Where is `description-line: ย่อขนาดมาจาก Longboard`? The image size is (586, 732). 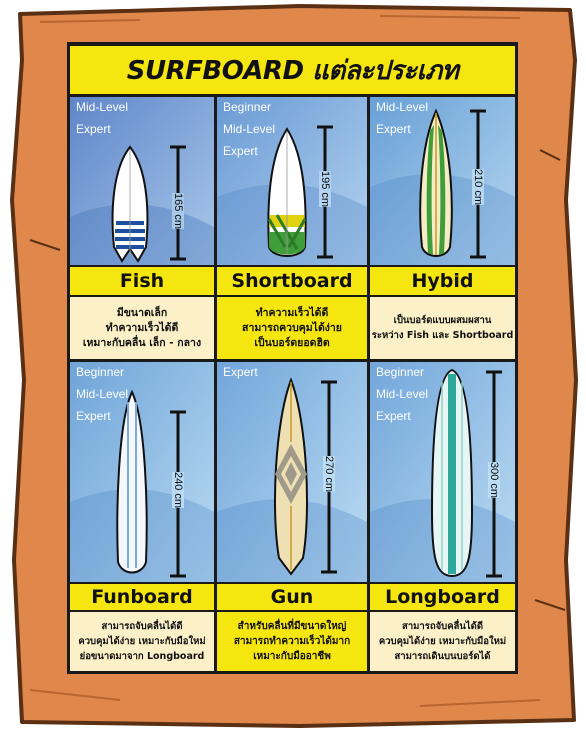 description-line: ย่อขนาดมาจาก Longboard is located at coordinates (142, 656).